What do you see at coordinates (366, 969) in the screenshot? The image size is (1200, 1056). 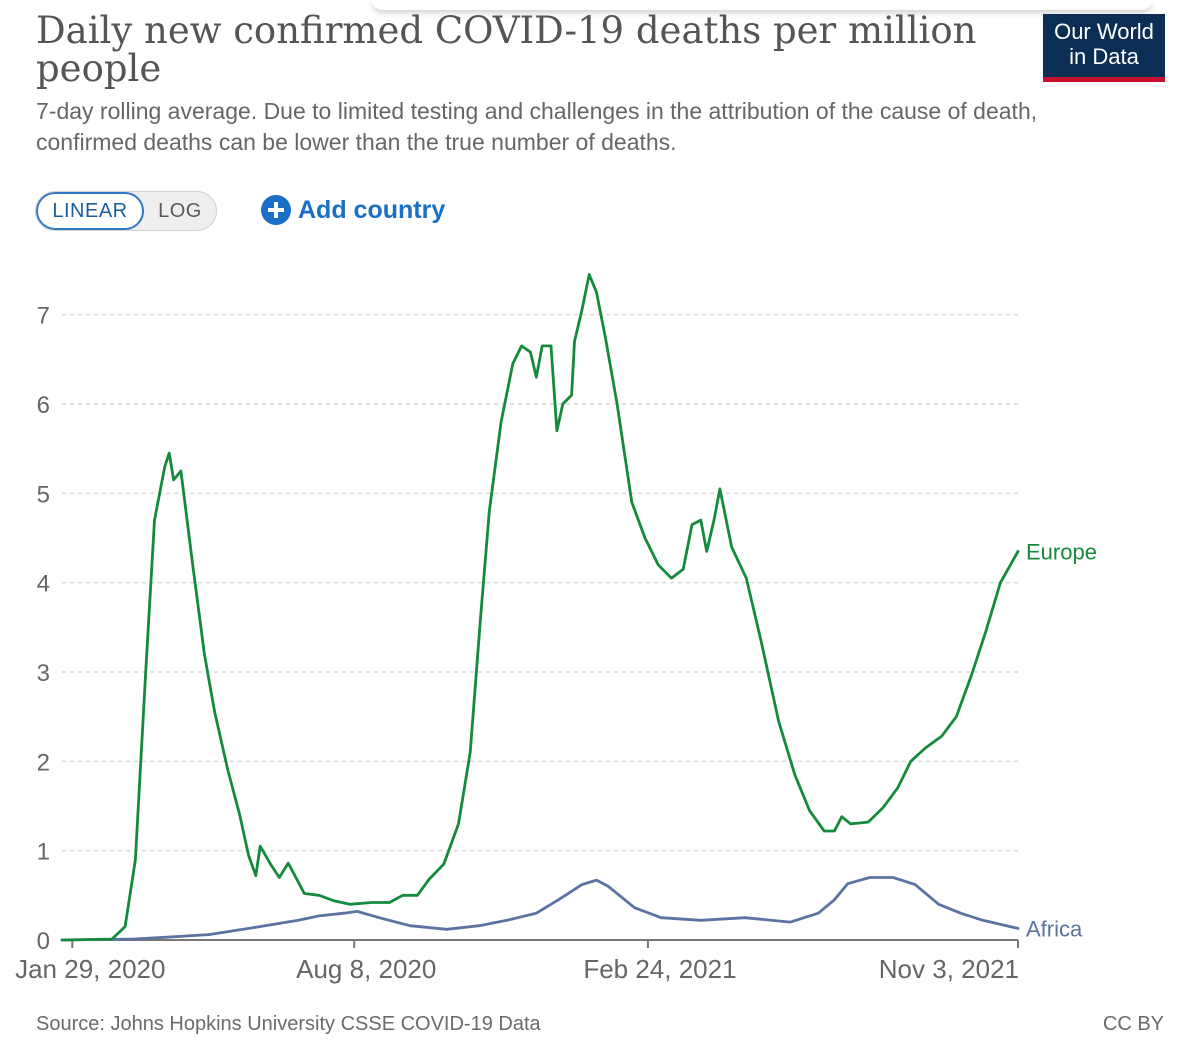 I see `x-tick-label: Aug 8, 2020` at bounding box center [366, 969].